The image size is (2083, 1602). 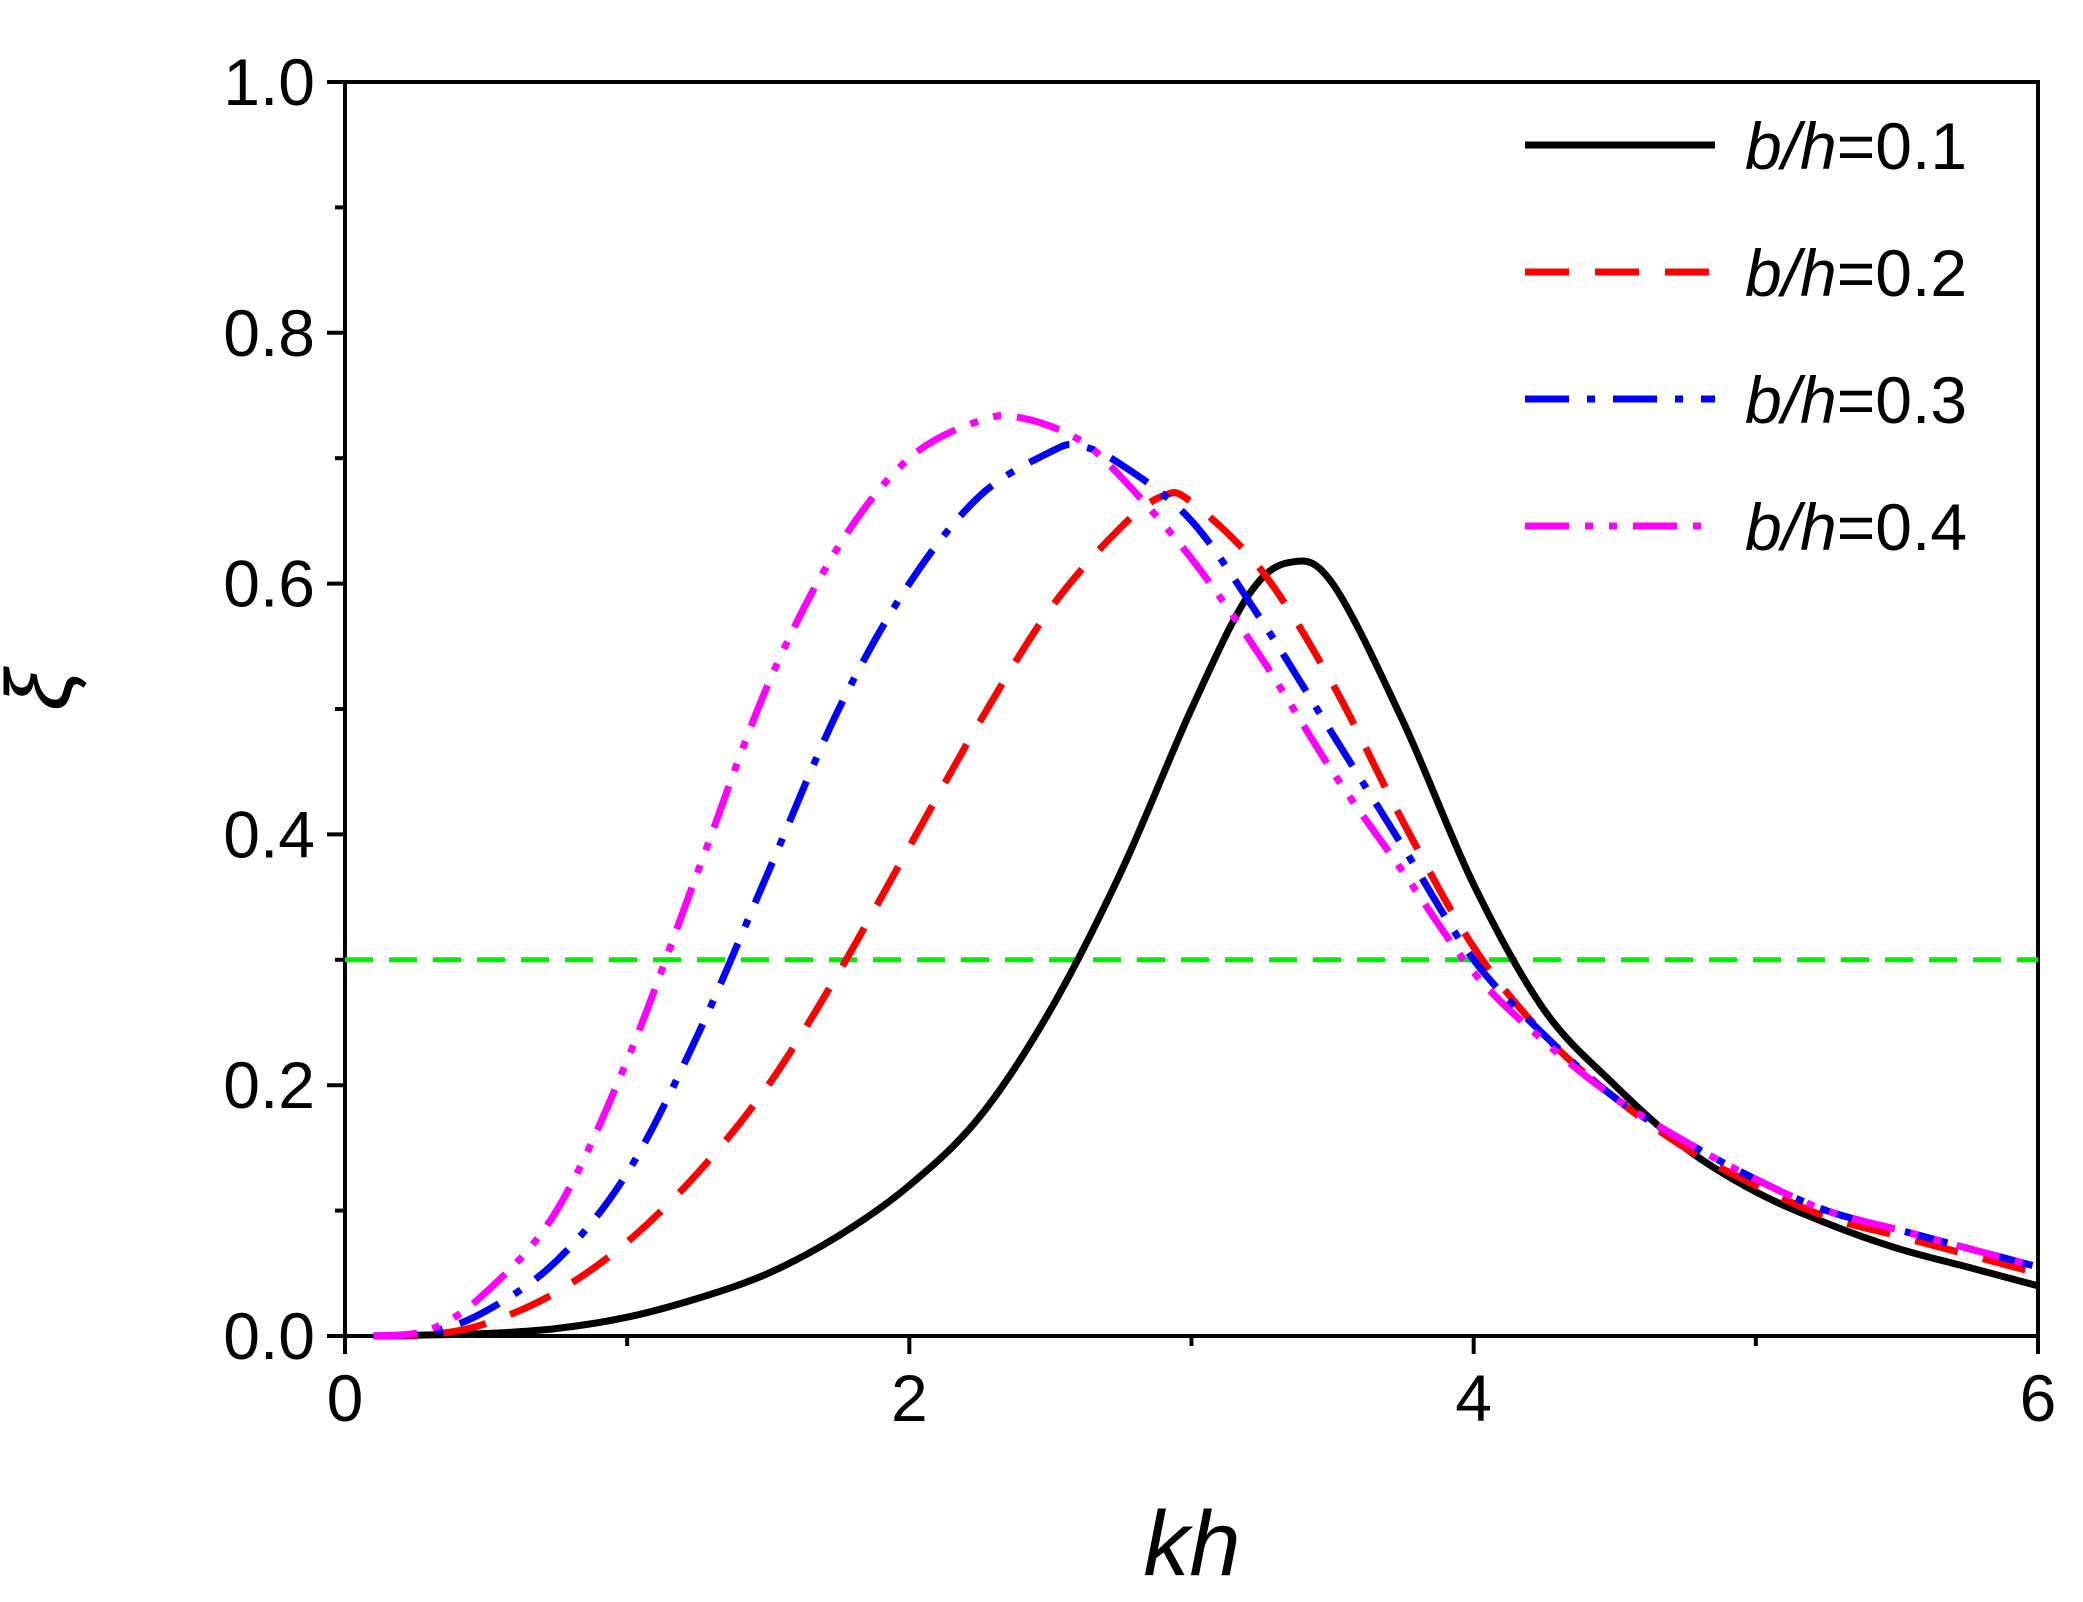 I want to click on legend-label-1: b/h=0.1, so click(x=1856, y=146).